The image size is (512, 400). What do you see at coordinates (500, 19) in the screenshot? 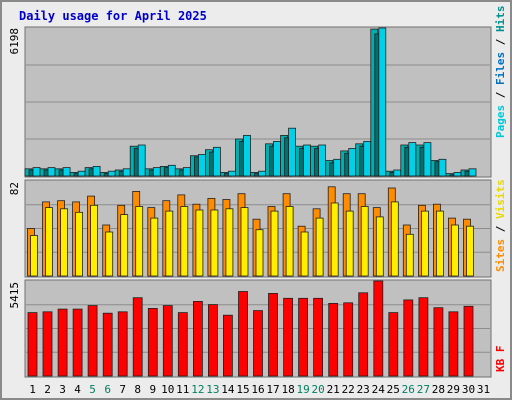
I see `legend-hits: Hits` at bounding box center [500, 19].